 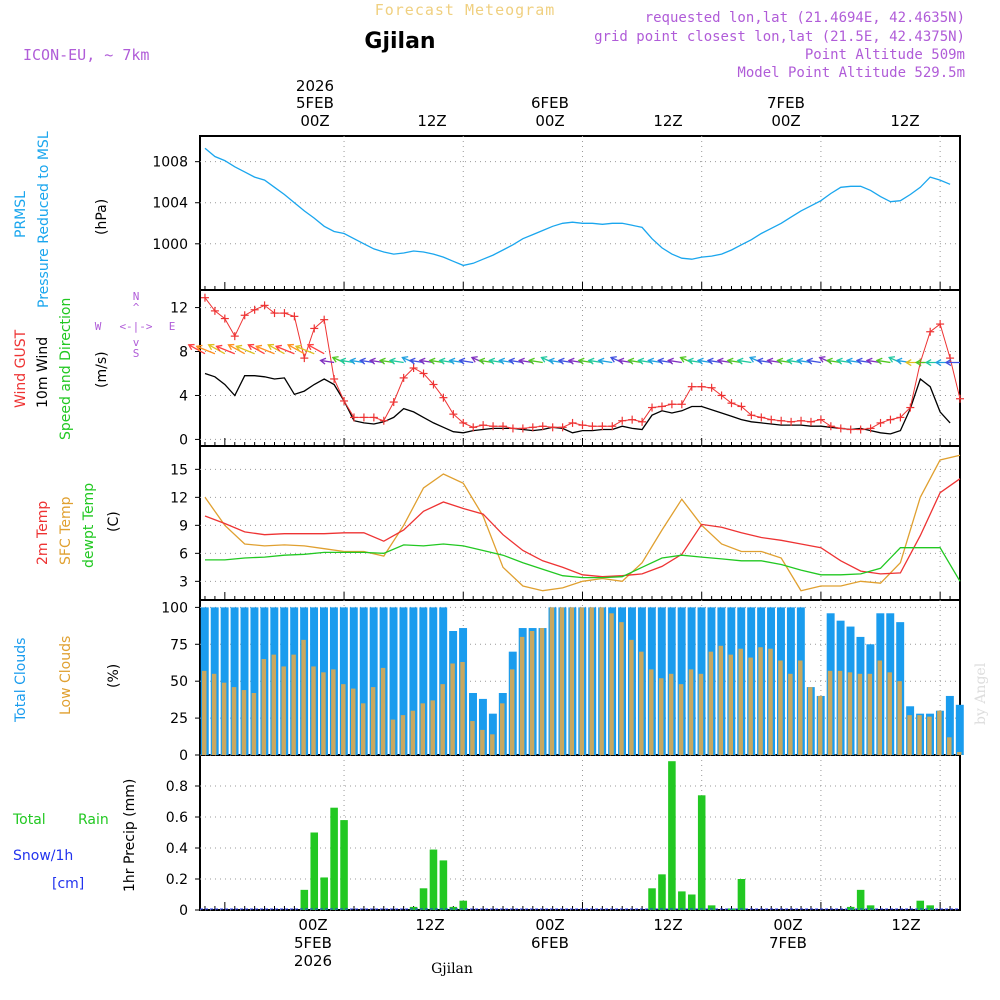 What do you see at coordinates (179, 470) in the screenshot?
I see `y-tick-label: 15` at bounding box center [179, 470].